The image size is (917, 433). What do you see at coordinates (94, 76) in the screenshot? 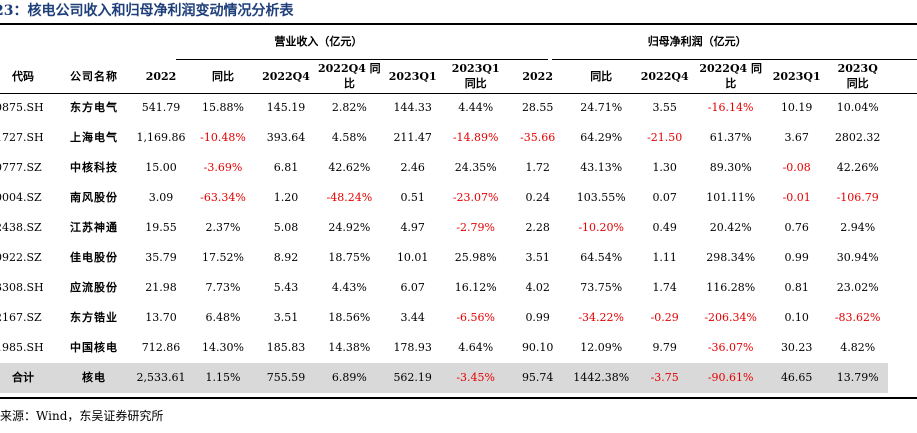
I see `col-name: 公司名称` at bounding box center [94, 76].